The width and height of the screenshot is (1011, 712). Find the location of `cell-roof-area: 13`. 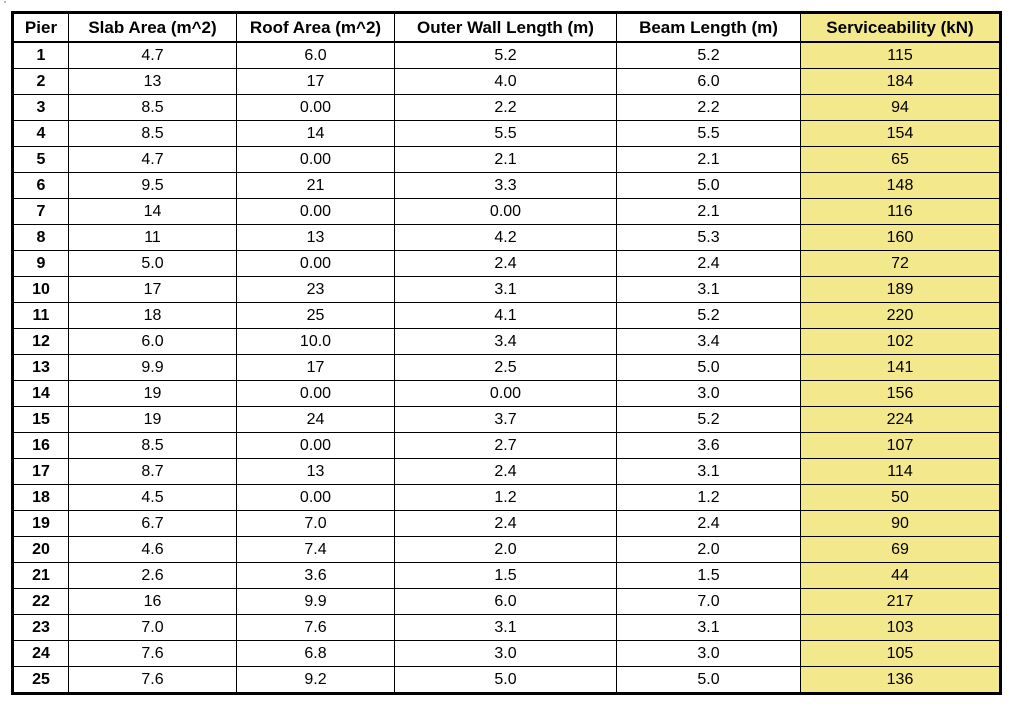

cell-roof-area: 13 is located at coordinates (315, 471).